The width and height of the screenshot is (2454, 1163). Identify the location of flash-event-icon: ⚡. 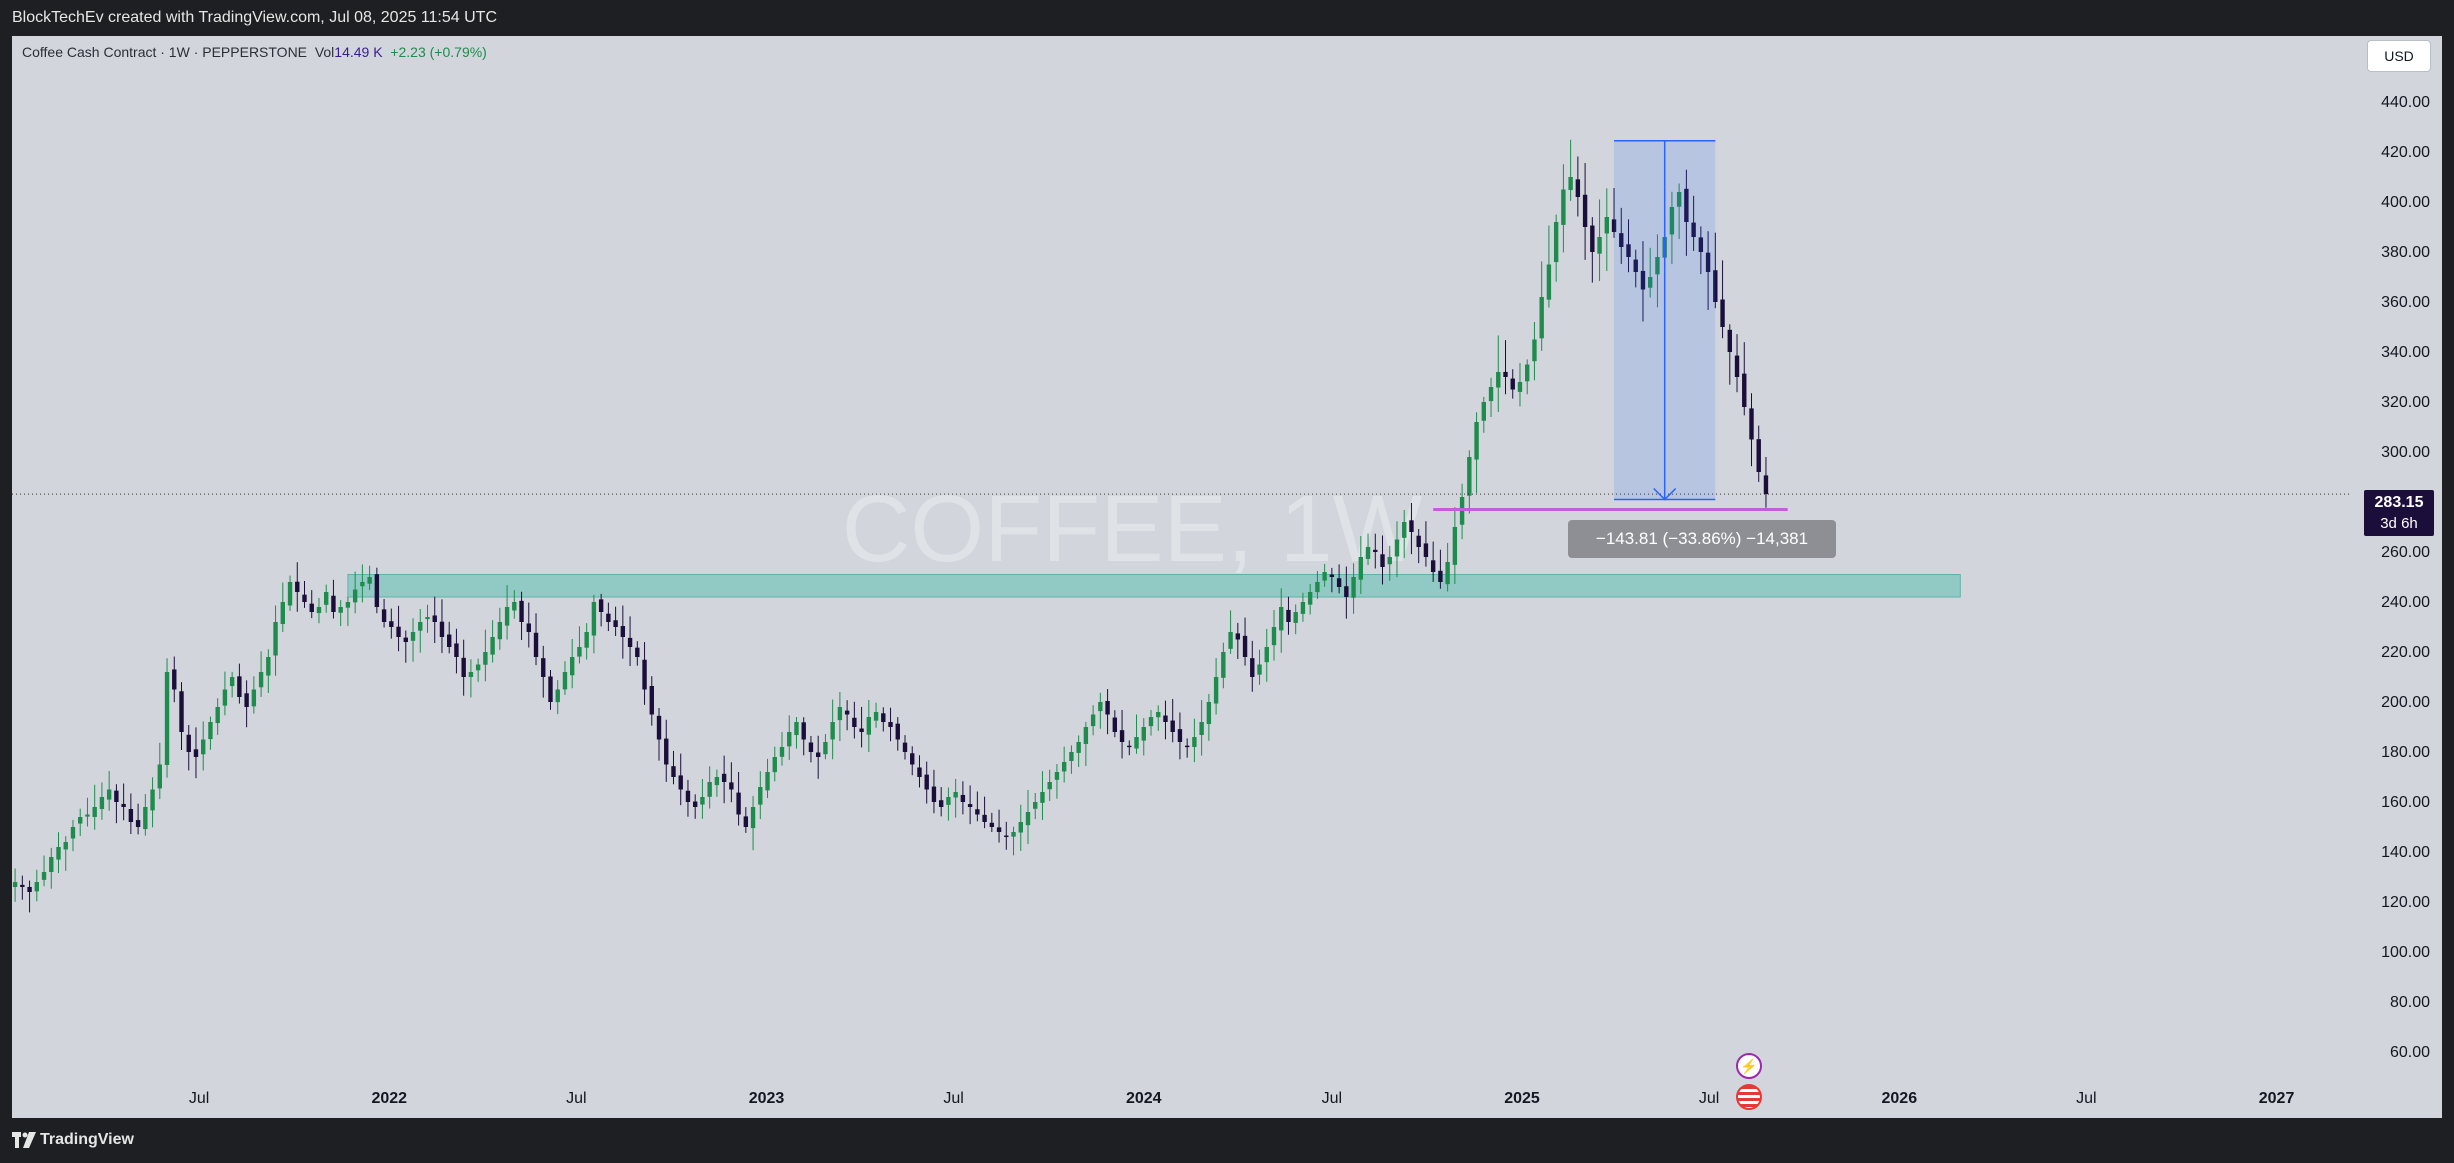
(1749, 1066).